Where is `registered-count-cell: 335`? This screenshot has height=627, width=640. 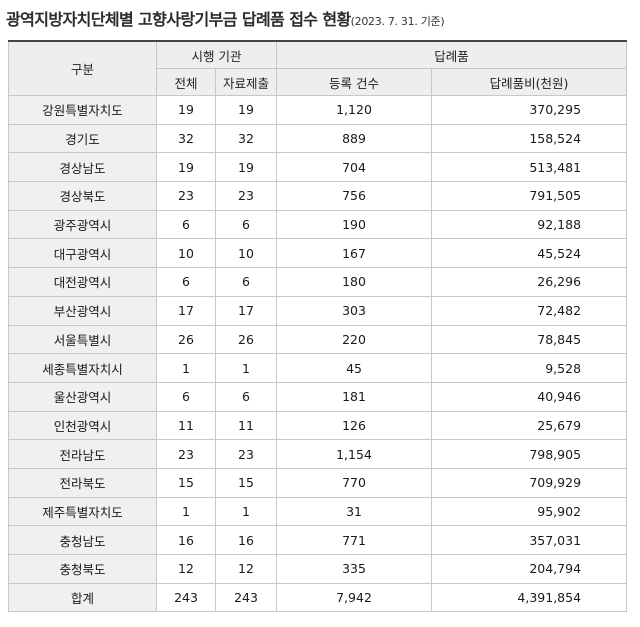 registered-count-cell: 335 is located at coordinates (354, 569).